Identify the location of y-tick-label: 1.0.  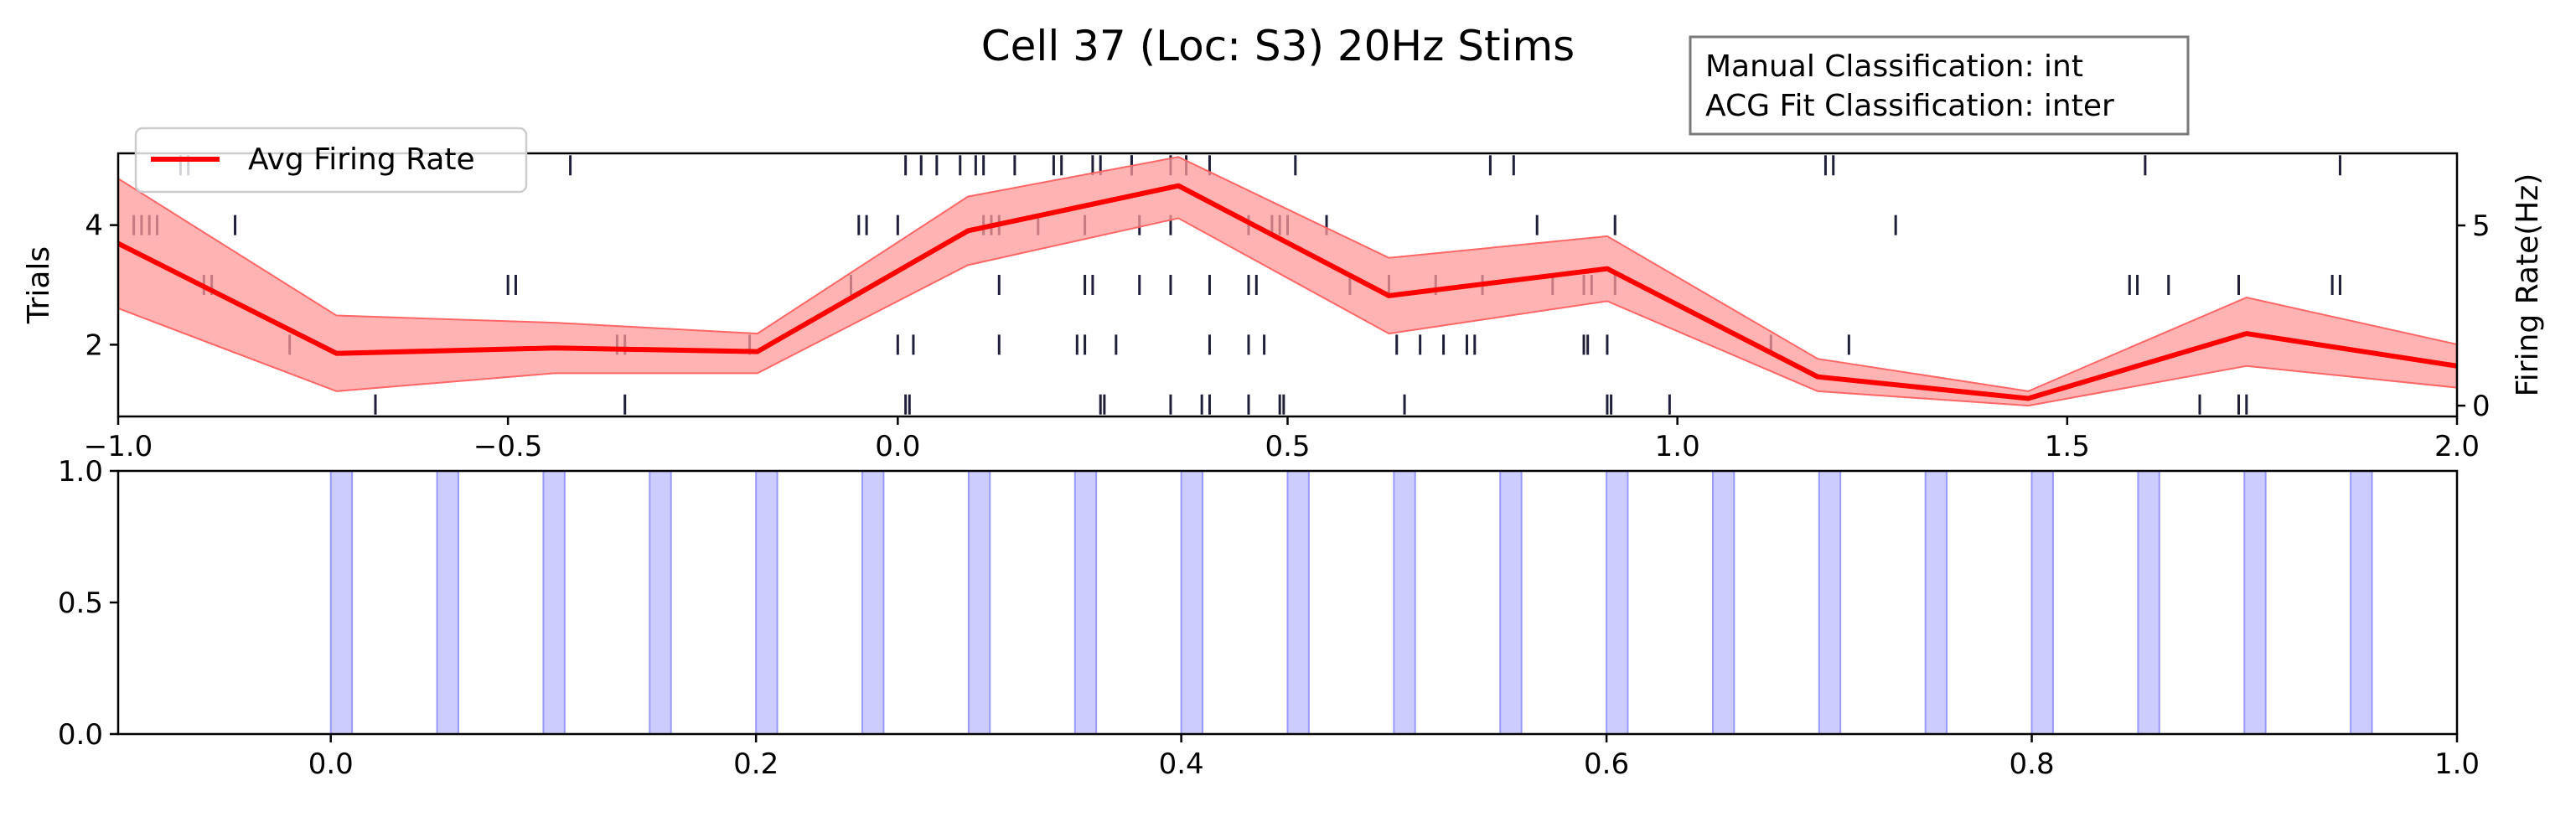
(80, 472).